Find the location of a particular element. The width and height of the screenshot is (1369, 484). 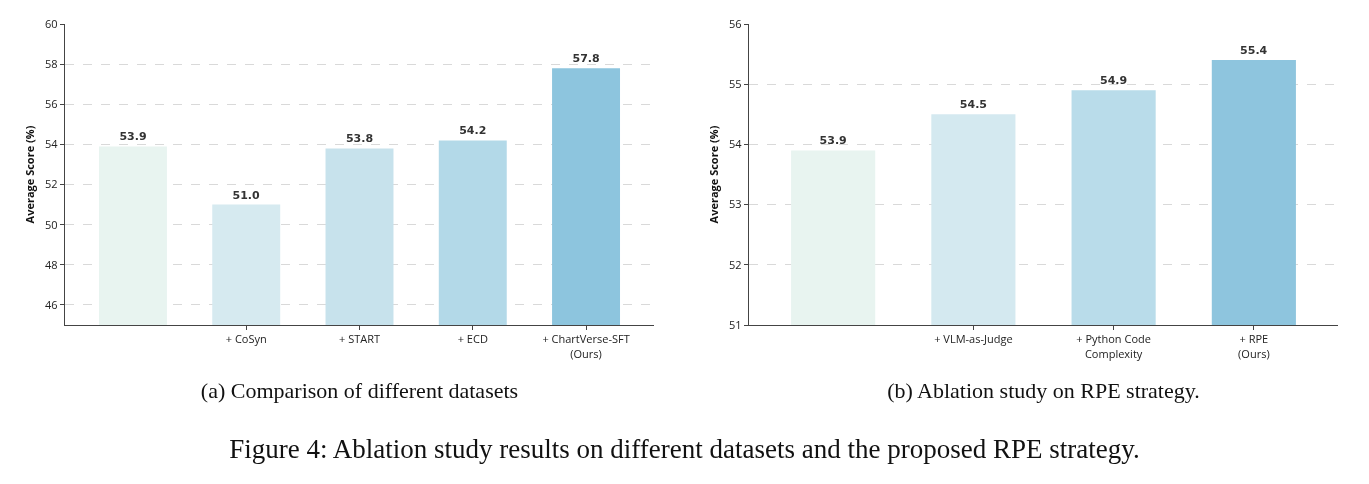

y-tick-label: 46 is located at coordinates (51, 304).